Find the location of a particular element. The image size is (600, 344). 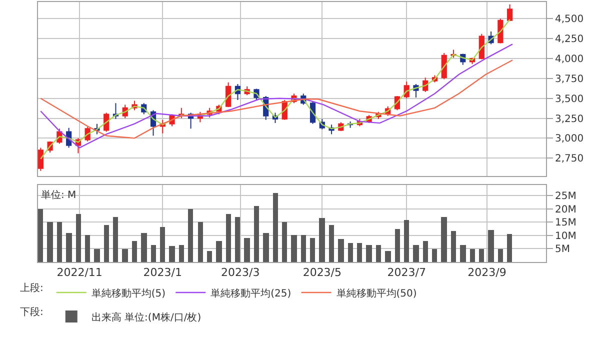

x-tick-label: 2023/3 is located at coordinates (240, 273).